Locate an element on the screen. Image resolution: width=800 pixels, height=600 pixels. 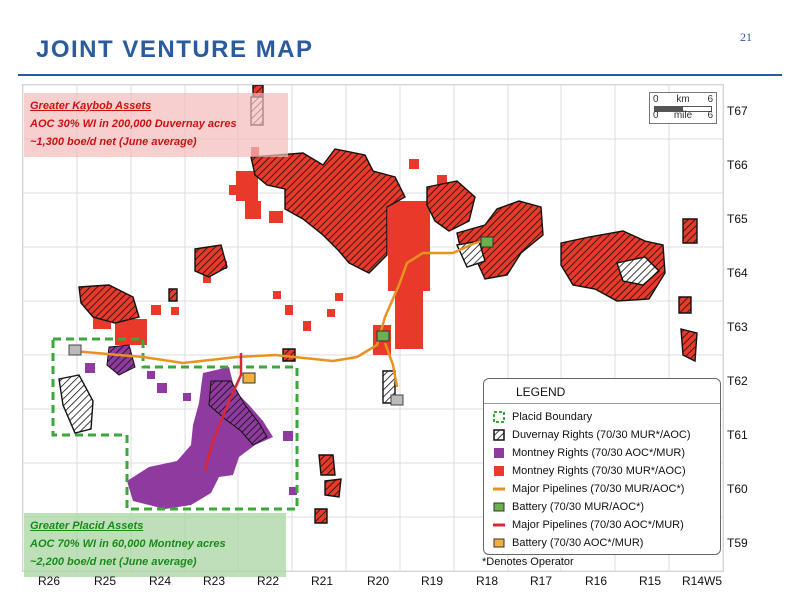
legend-item: Montney Rights (70/30 MUR*/AOC) is located at coordinates (589, 471).